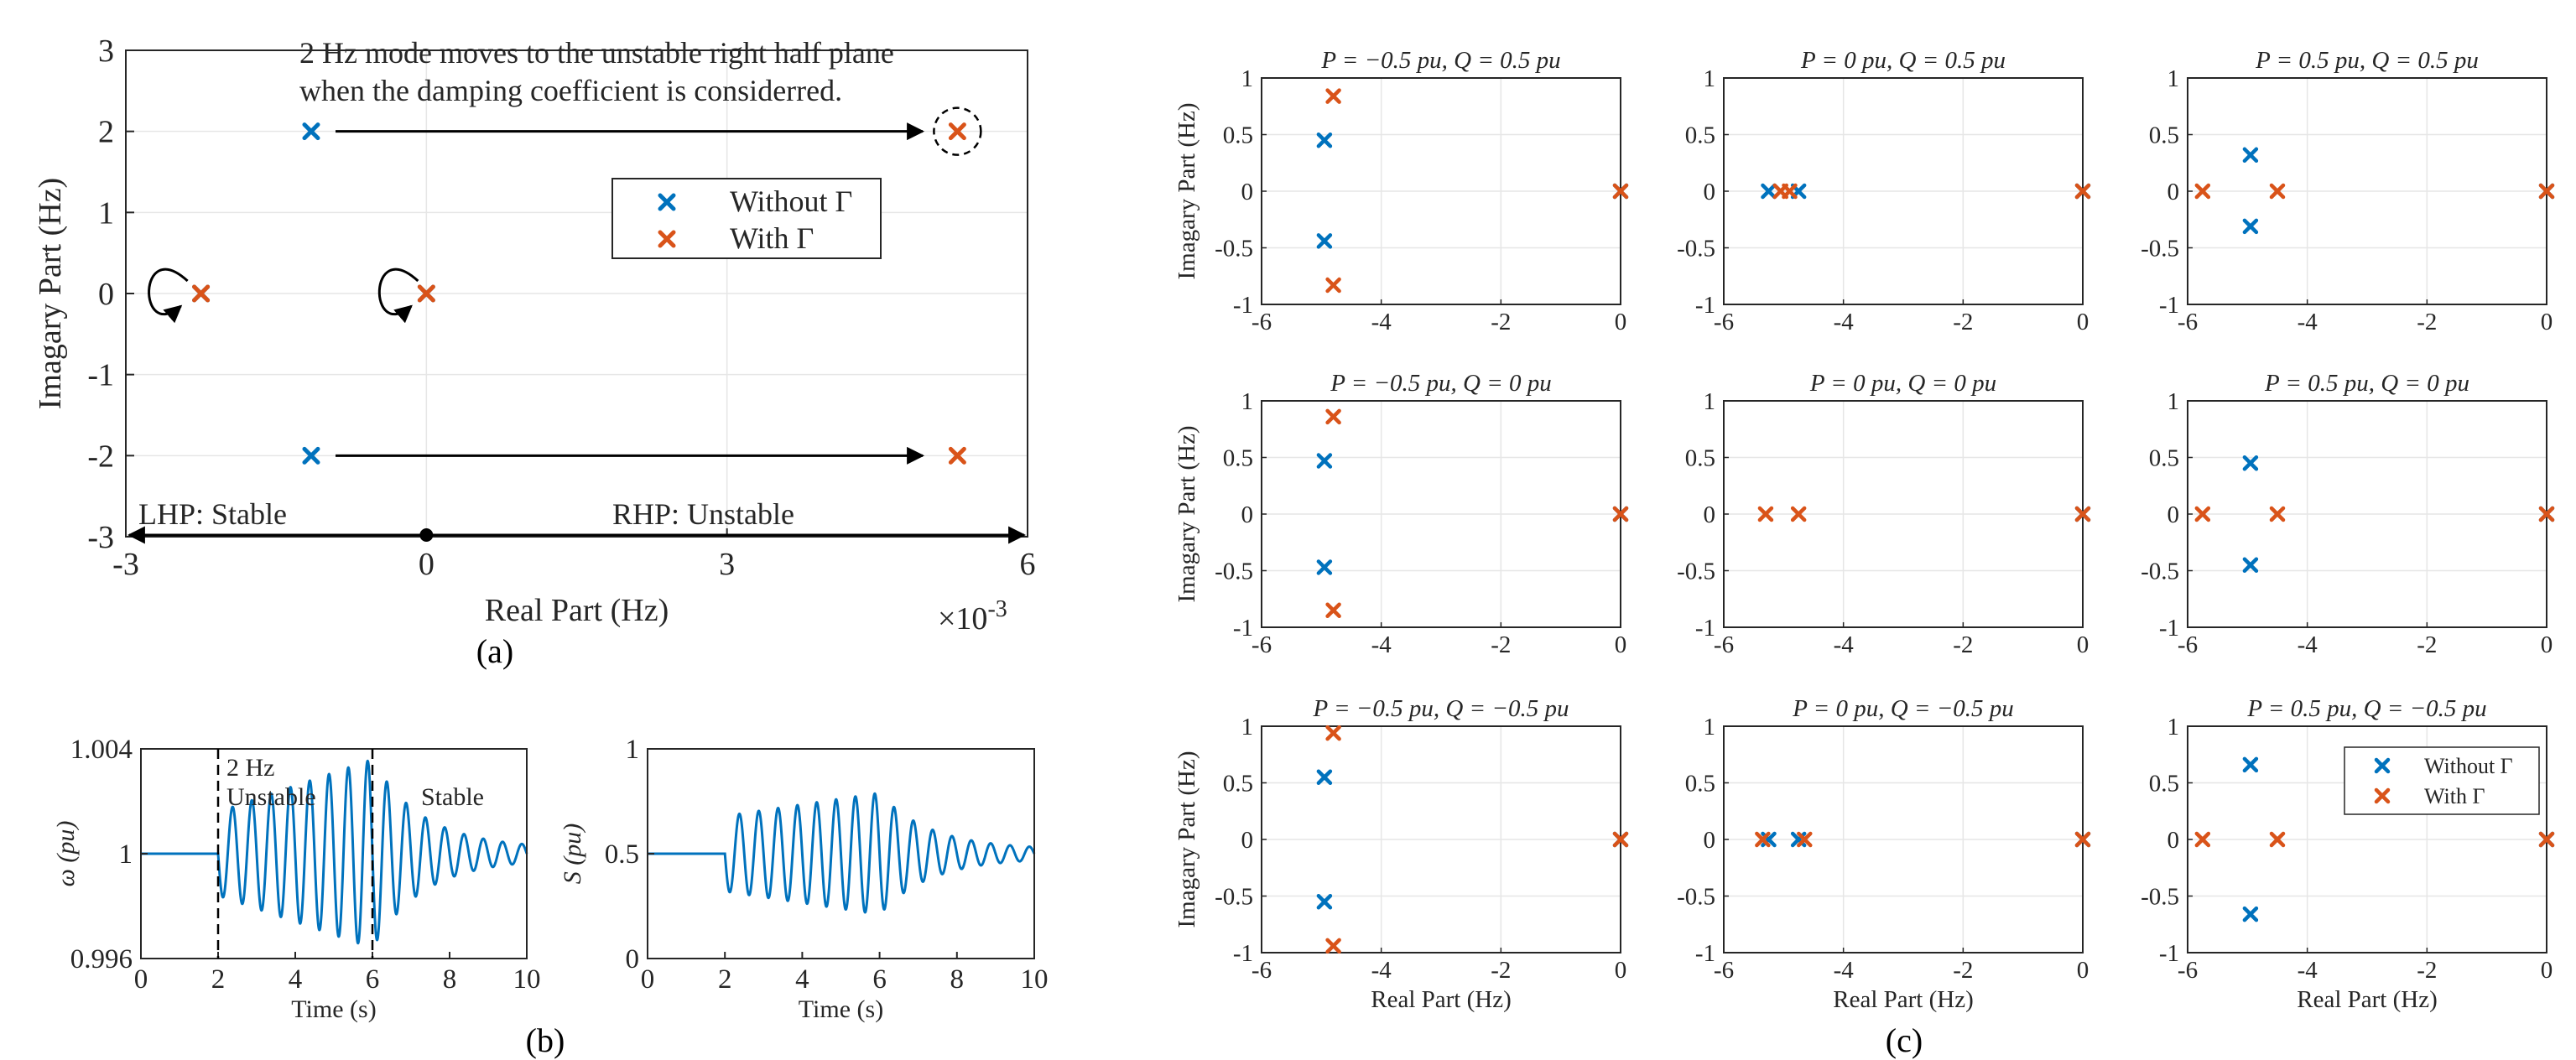 The width and height of the screenshot is (2576, 1060). Describe the element at coordinates (1700, 135) in the screenshot. I see `c-panel-2-ytick-label: 0.5` at that location.